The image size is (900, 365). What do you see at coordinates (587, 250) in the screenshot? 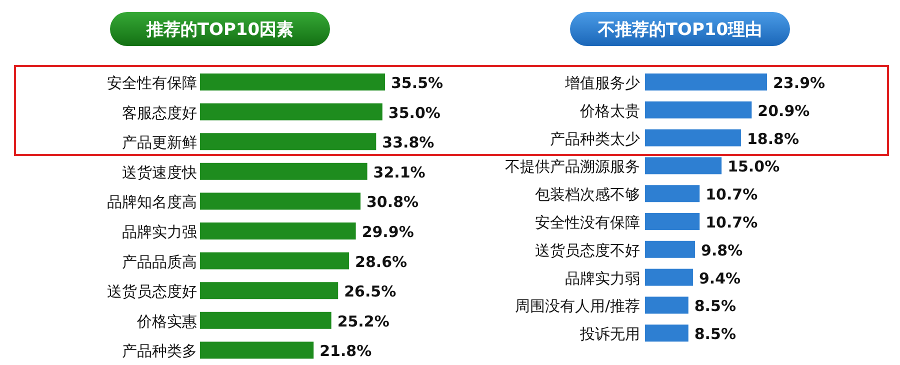
I see `y-tick-label: 送货员态度不好` at bounding box center [587, 250].